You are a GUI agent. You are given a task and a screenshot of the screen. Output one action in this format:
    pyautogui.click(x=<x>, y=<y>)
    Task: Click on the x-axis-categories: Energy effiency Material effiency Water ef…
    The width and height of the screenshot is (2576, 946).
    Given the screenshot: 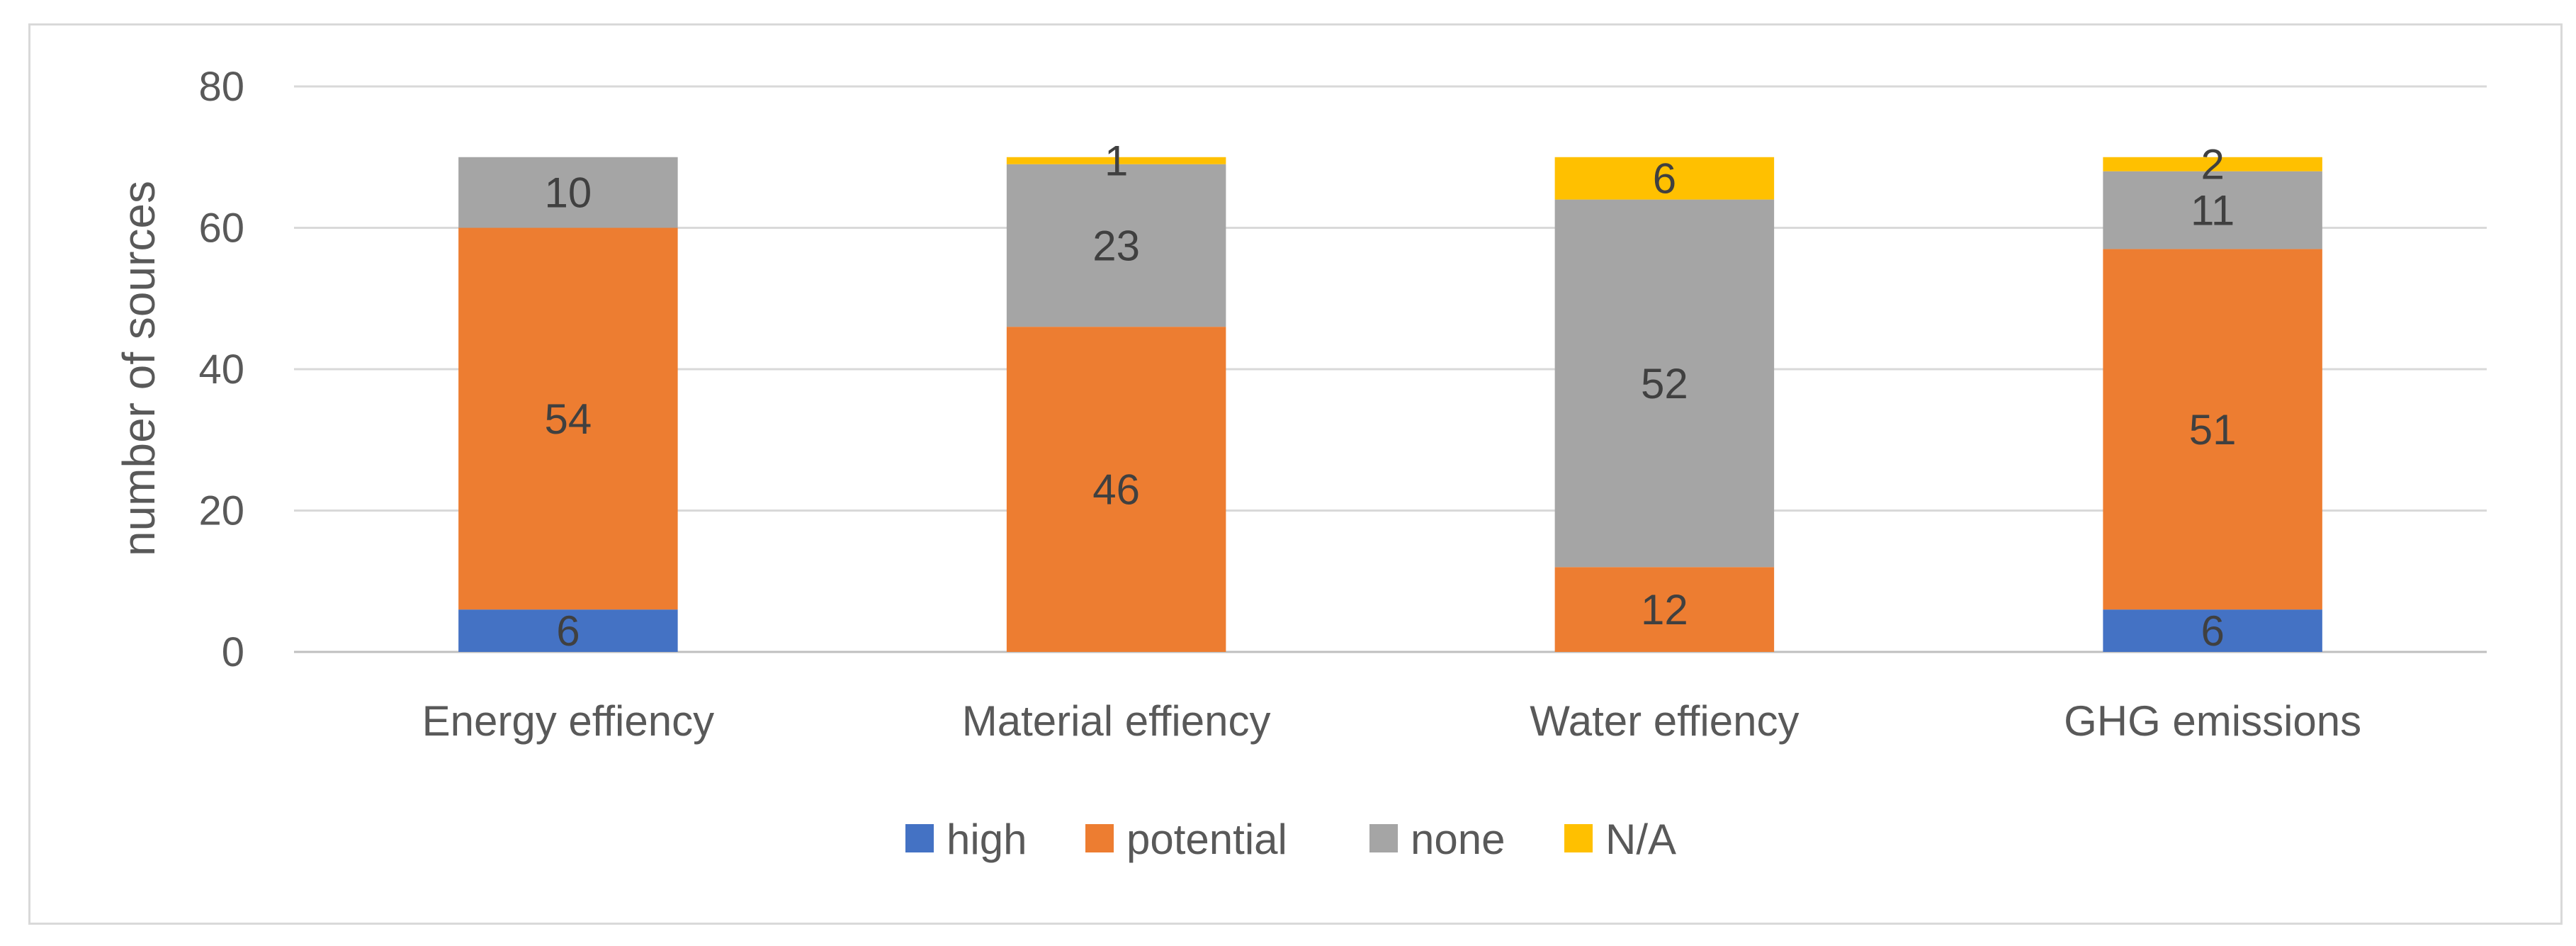 What is the action you would take?
    pyautogui.click(x=1392, y=721)
    